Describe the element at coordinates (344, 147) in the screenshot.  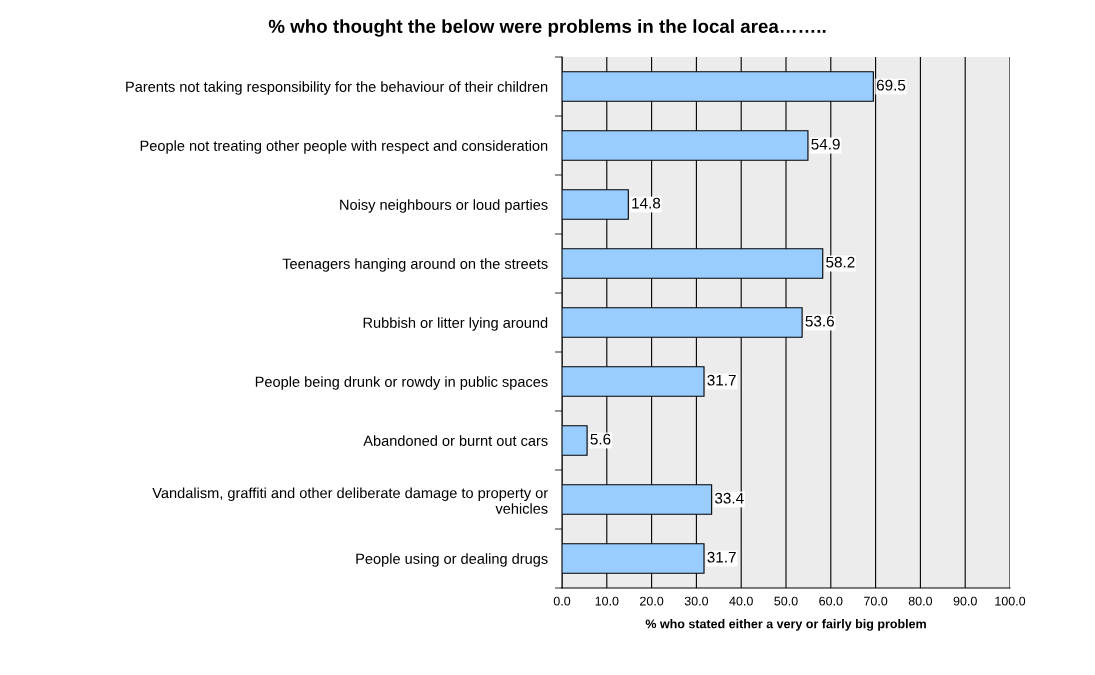
I see `y-tick-label: People not treating other people with respect and consideration` at that location.